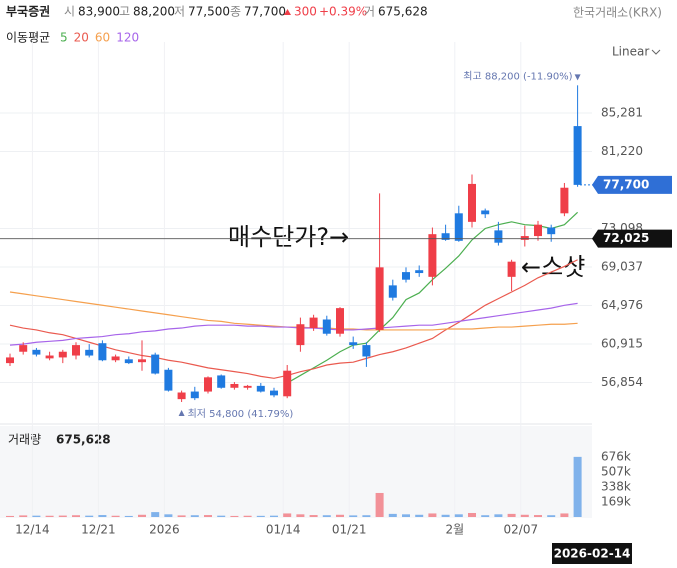 The height and width of the screenshot is (568, 677). Describe the element at coordinates (32, 530) in the screenshot. I see `x-tick-label: 12/14` at that location.